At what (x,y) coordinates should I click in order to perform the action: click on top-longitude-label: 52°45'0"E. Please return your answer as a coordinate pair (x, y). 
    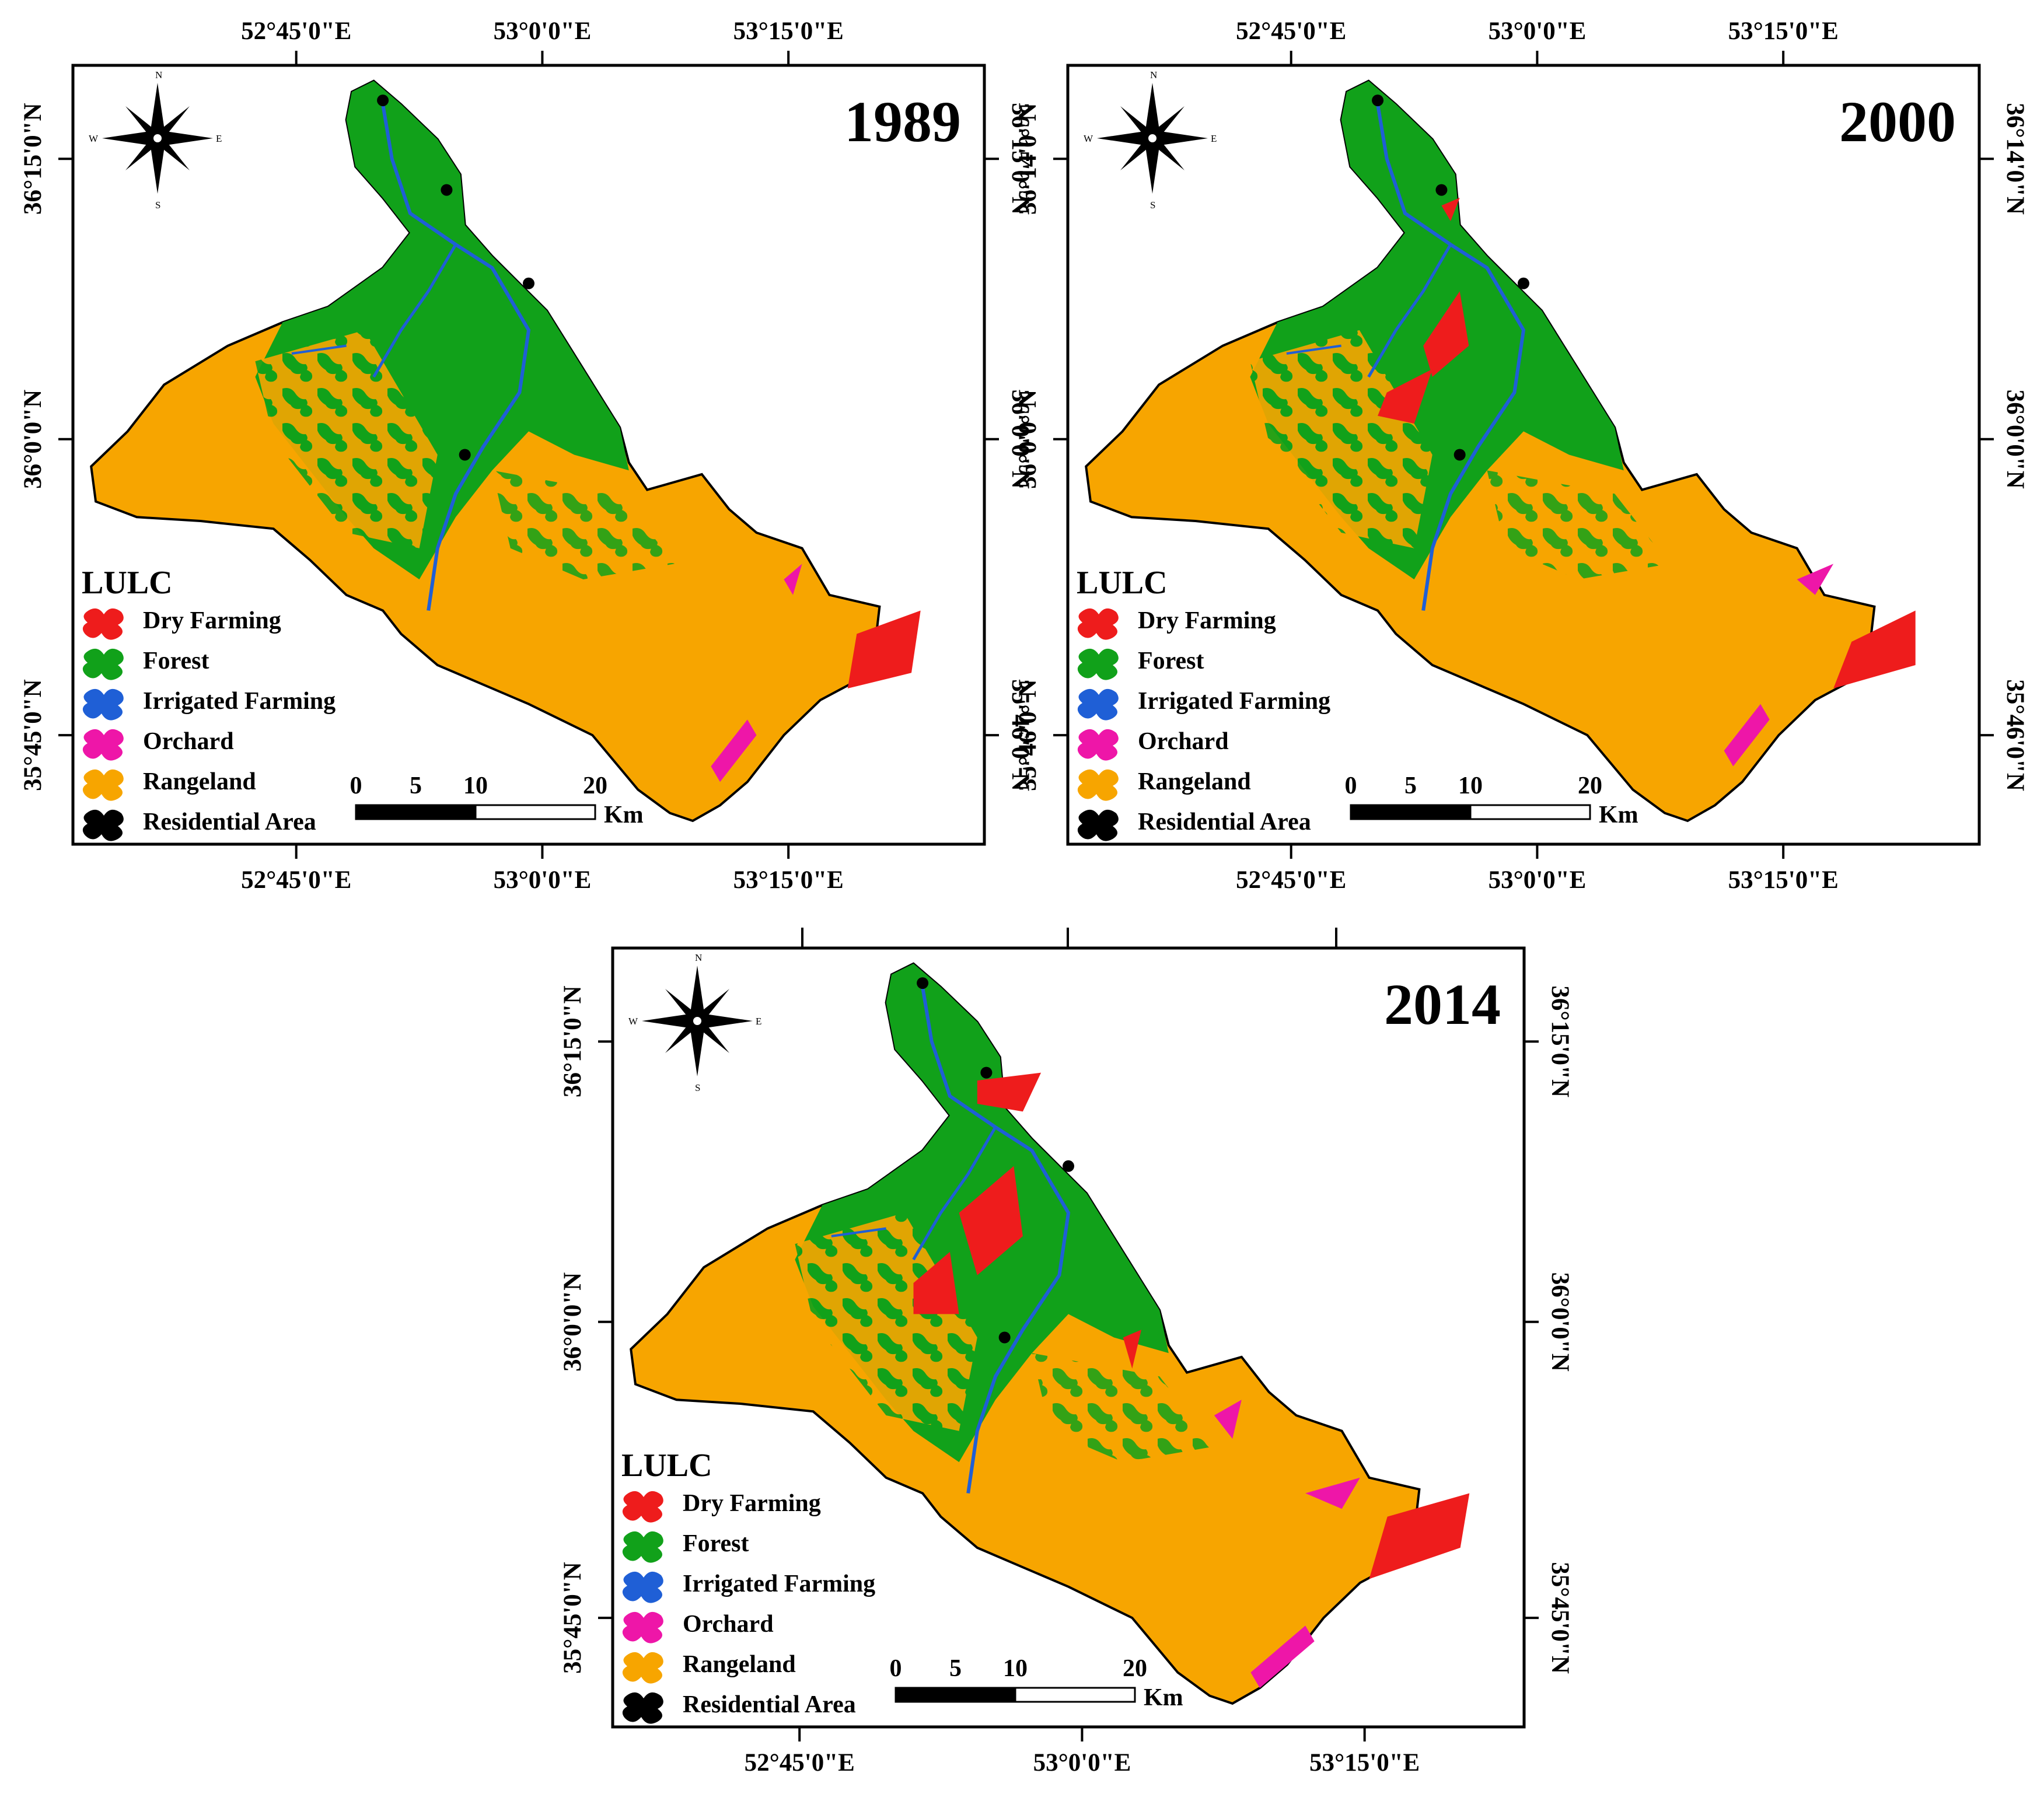
    Looking at the image, I should click on (1291, 31).